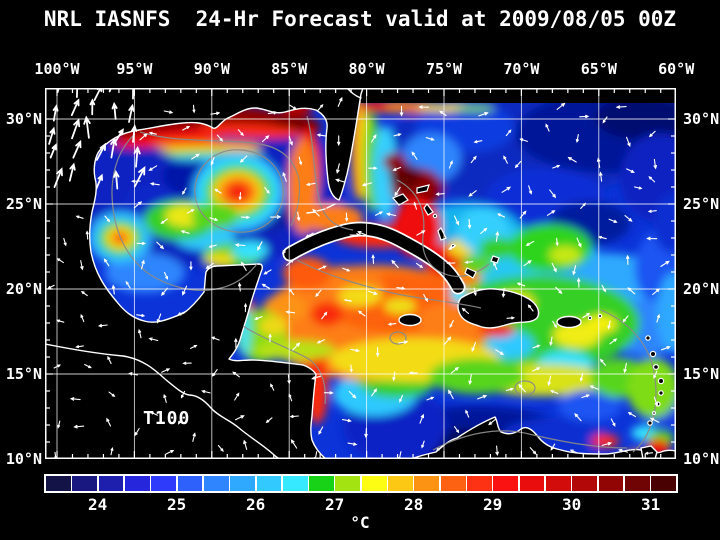  I want to click on lon-tick-label: 65°W, so click(598, 69).